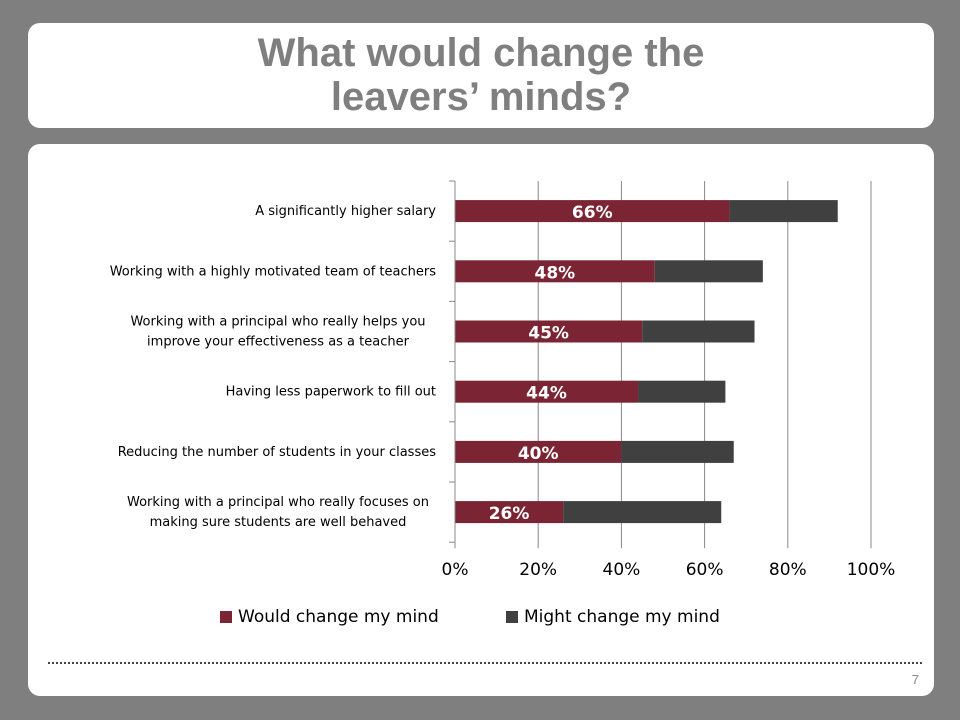 This screenshot has height=720, width=960. Describe the element at coordinates (705, 570) in the screenshot. I see `x-tick-label: 60%` at that location.